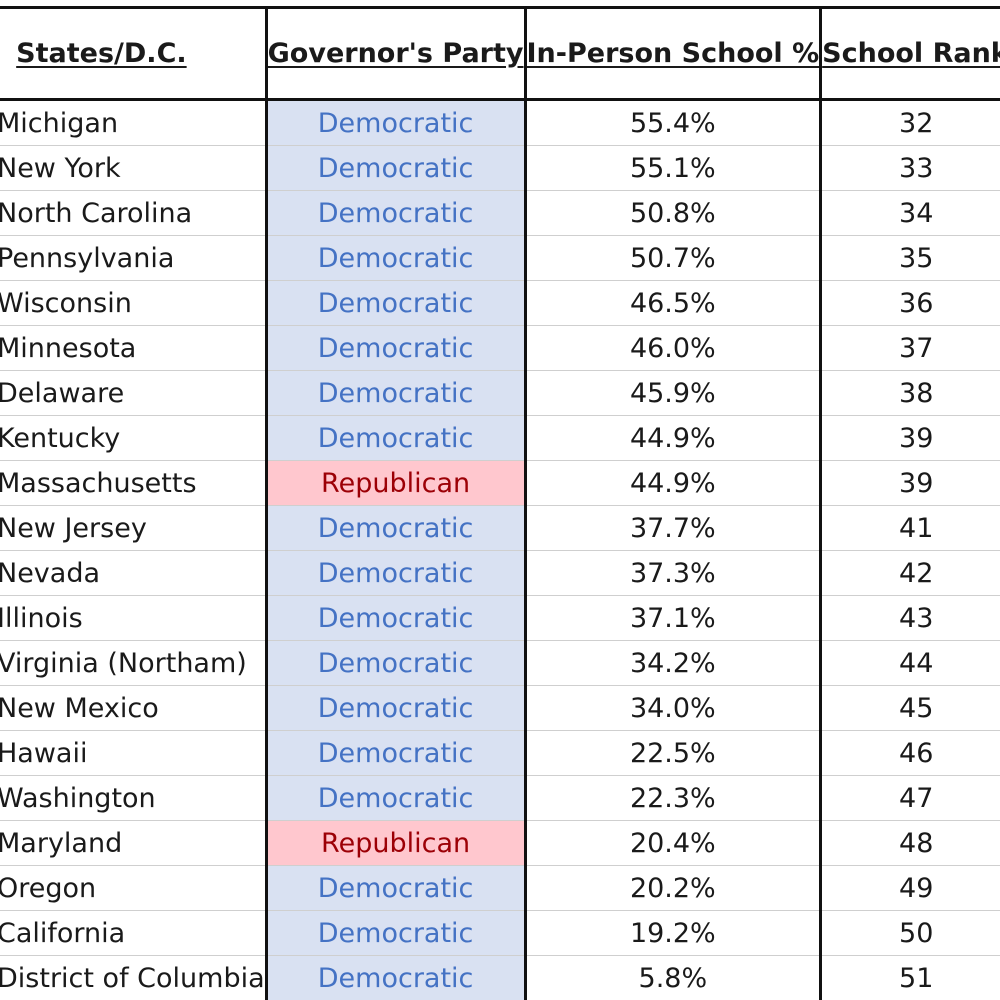  What do you see at coordinates (910, 303) in the screenshot?
I see `cell-school-rank: 36` at bounding box center [910, 303].